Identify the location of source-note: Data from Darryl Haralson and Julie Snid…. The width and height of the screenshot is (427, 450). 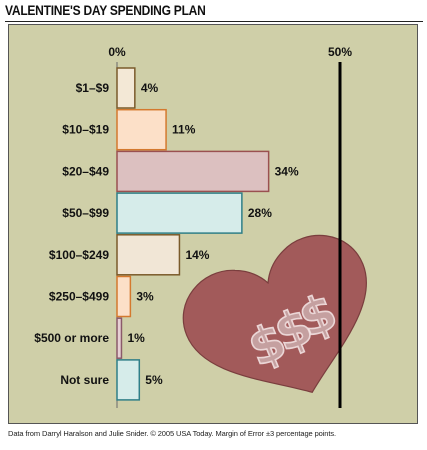
(172, 433).